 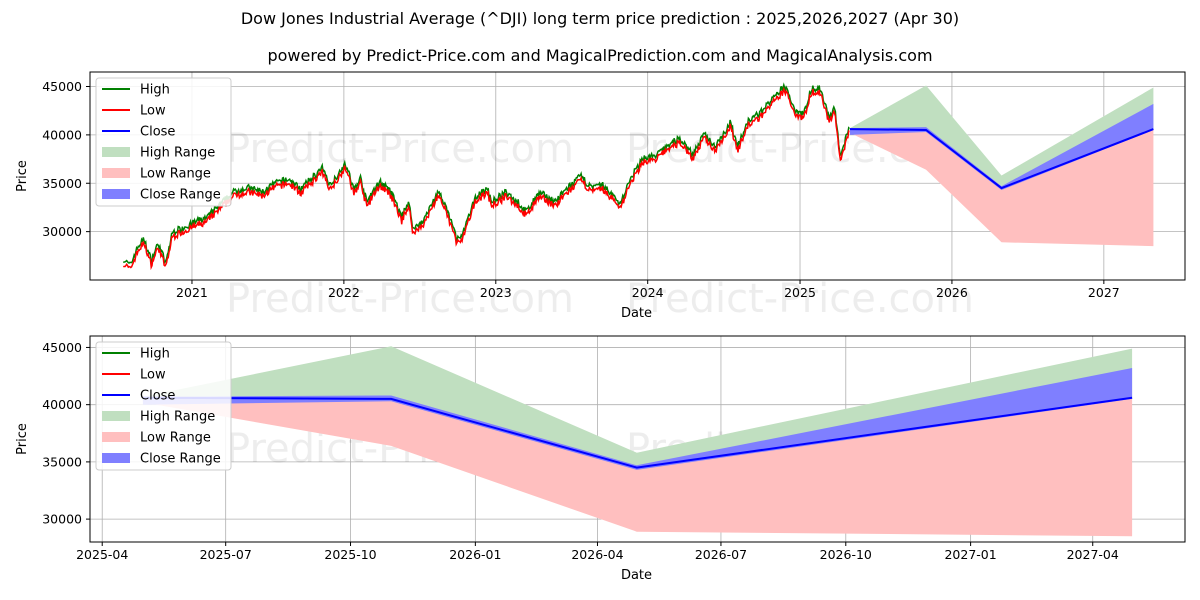 I want to click on x-tick-label: 2021, so click(x=192, y=292).